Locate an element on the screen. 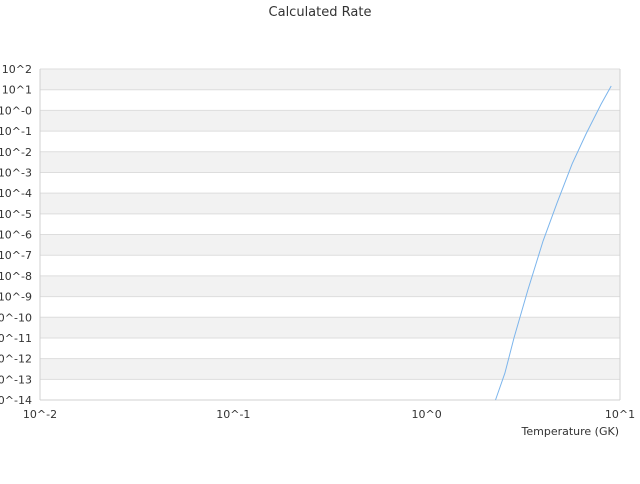 The width and height of the screenshot is (640, 484). x-tick-label: 10^-2 is located at coordinates (40, 414).